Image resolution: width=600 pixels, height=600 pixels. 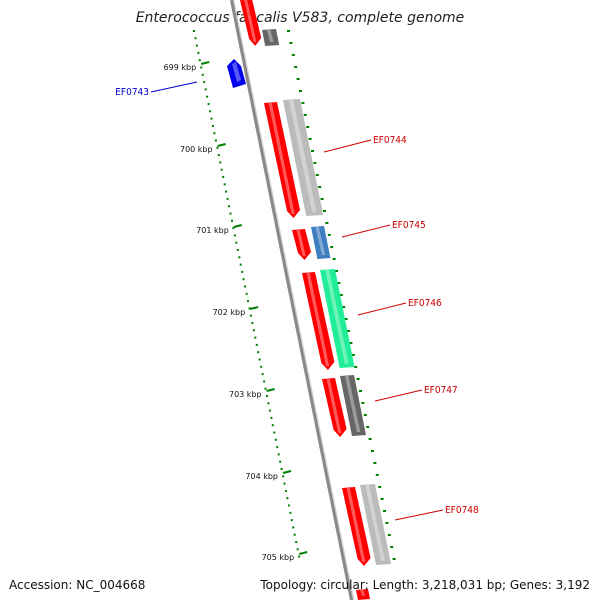 I want to click on gene-bottom-cds, so click(x=363, y=594).